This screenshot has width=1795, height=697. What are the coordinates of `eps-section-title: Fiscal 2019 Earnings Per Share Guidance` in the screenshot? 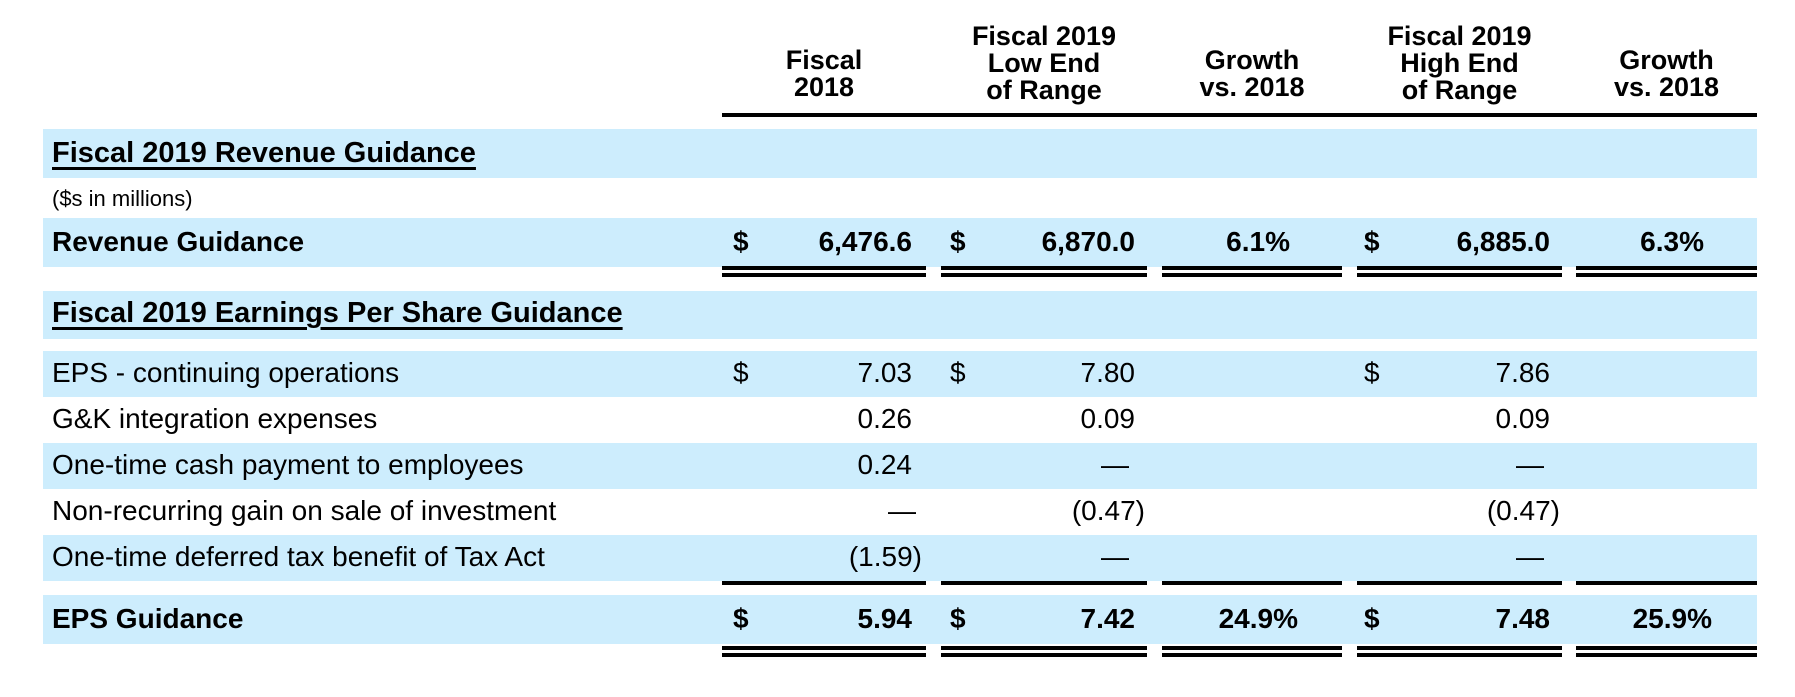 It's located at (337, 313).